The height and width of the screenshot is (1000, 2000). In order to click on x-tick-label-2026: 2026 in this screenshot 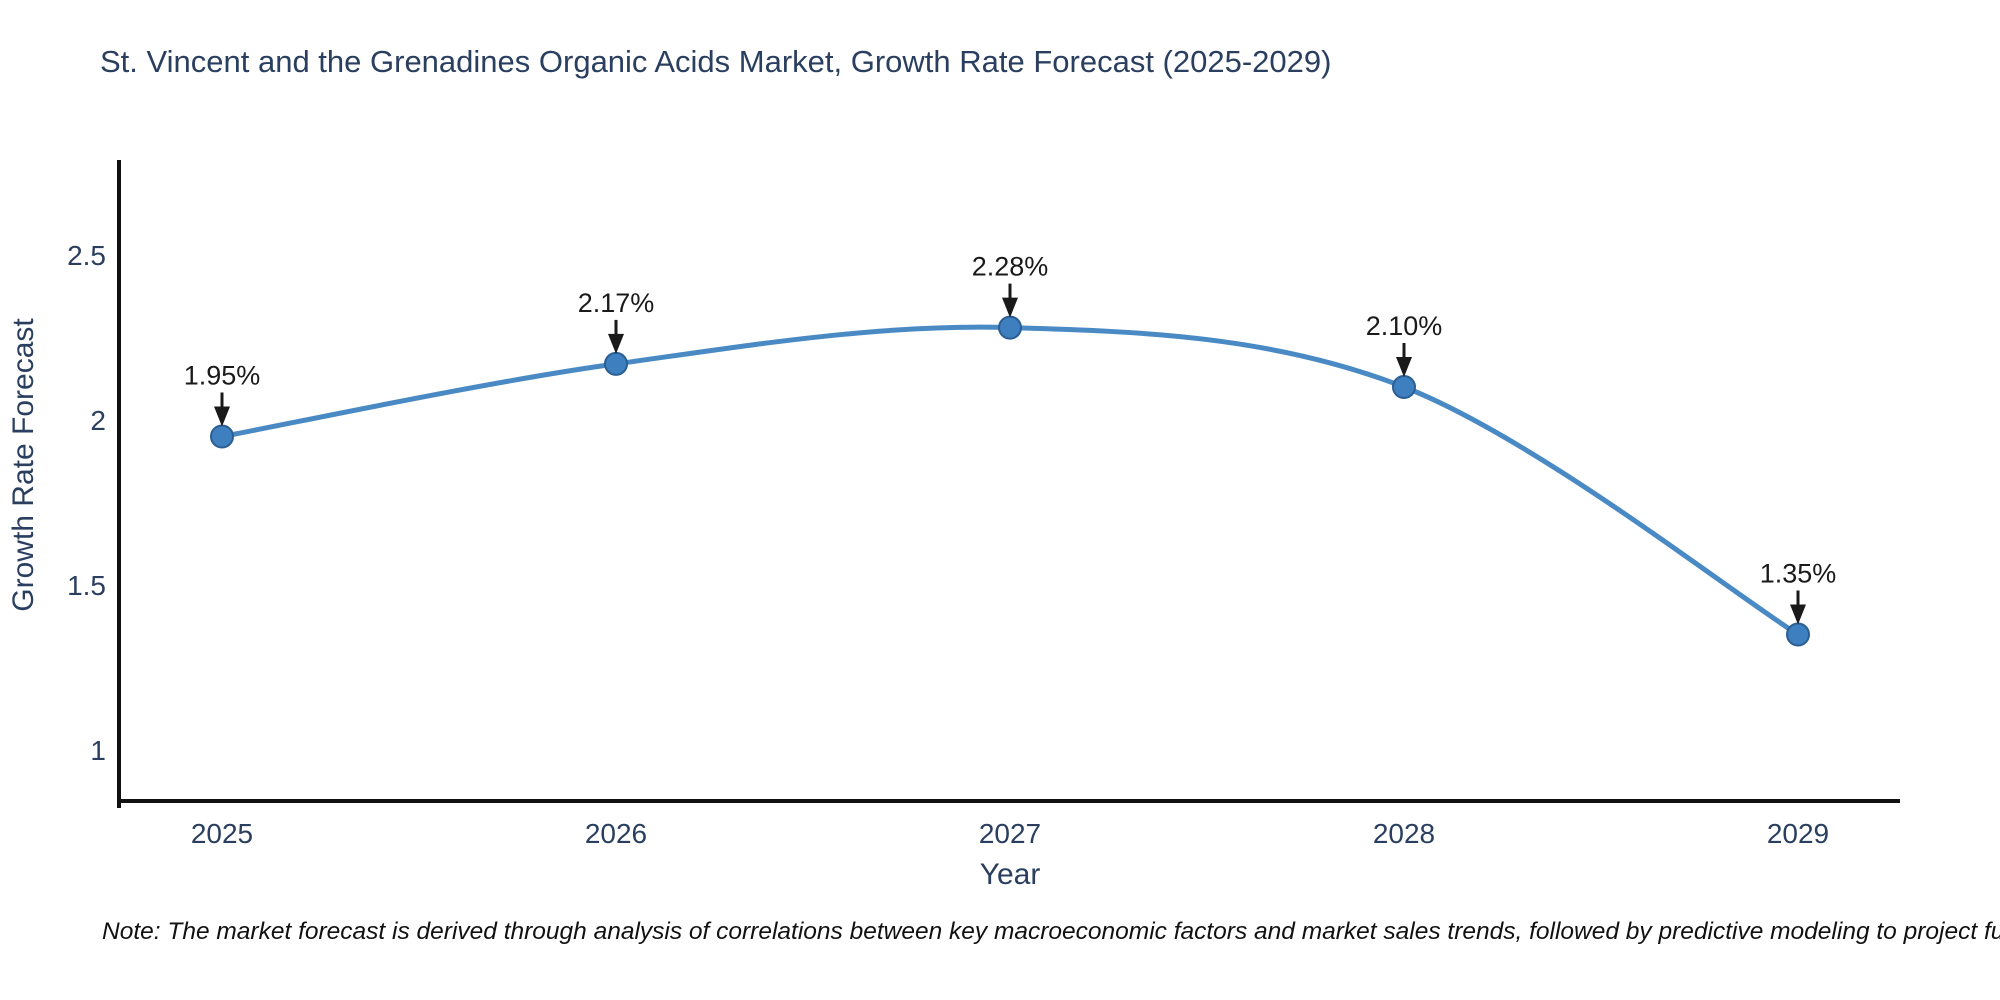, I will do `click(616, 833)`.